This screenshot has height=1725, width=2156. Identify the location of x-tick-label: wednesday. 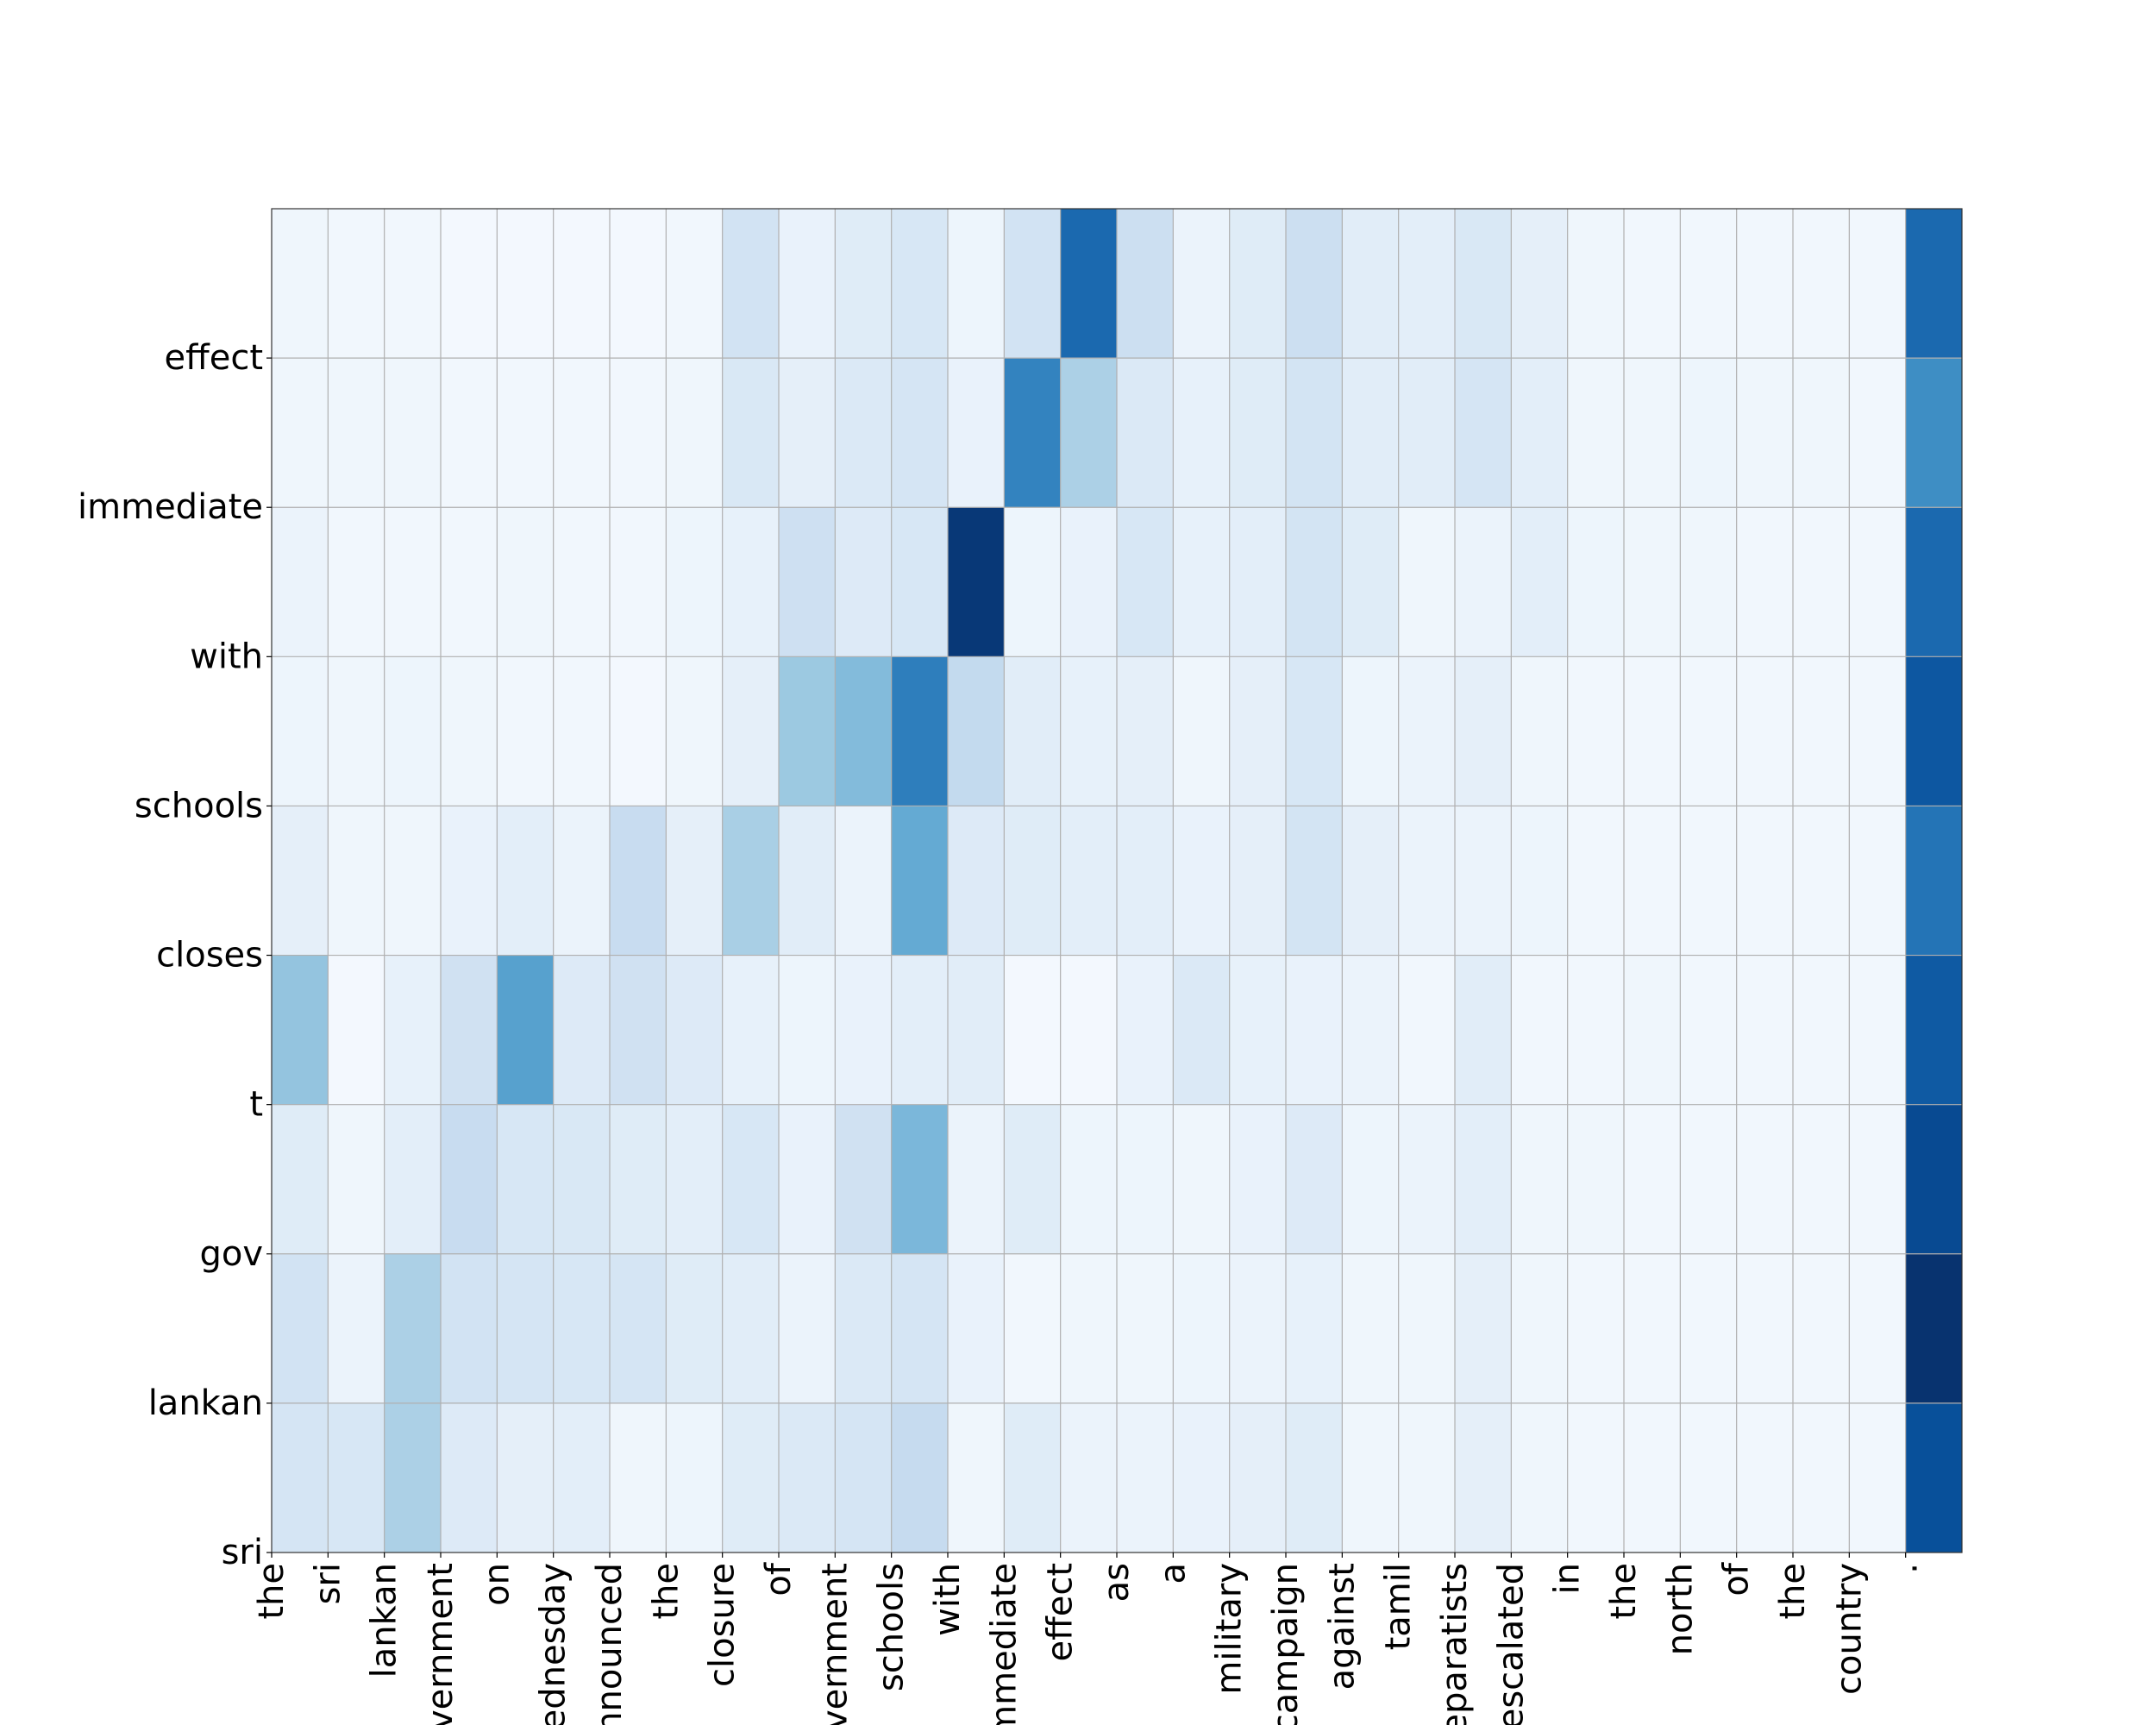
(553, 1644).